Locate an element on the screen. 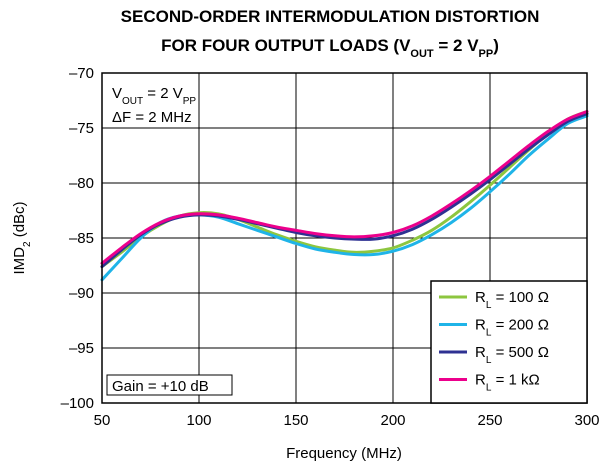  gain-annotation-text: Gain = +10 dB is located at coordinates (160, 386).